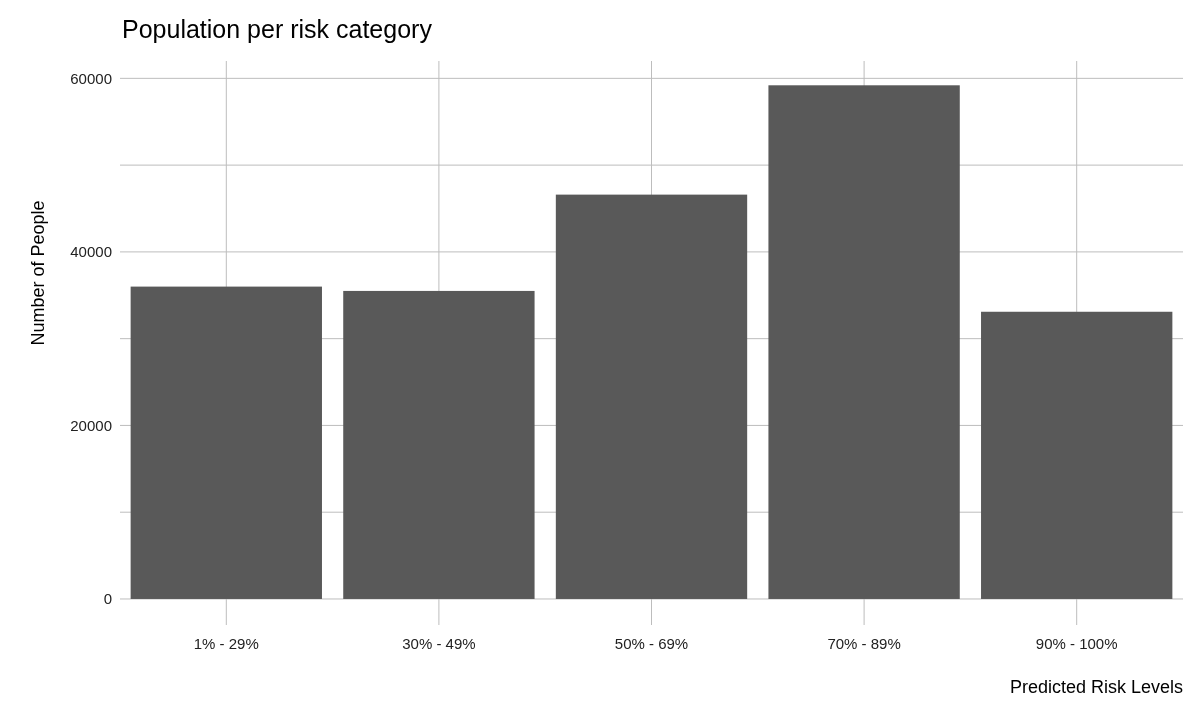 This screenshot has height=713, width=1201. Describe the element at coordinates (277, 29) in the screenshot. I see `chart-title: Population per risk category` at that location.